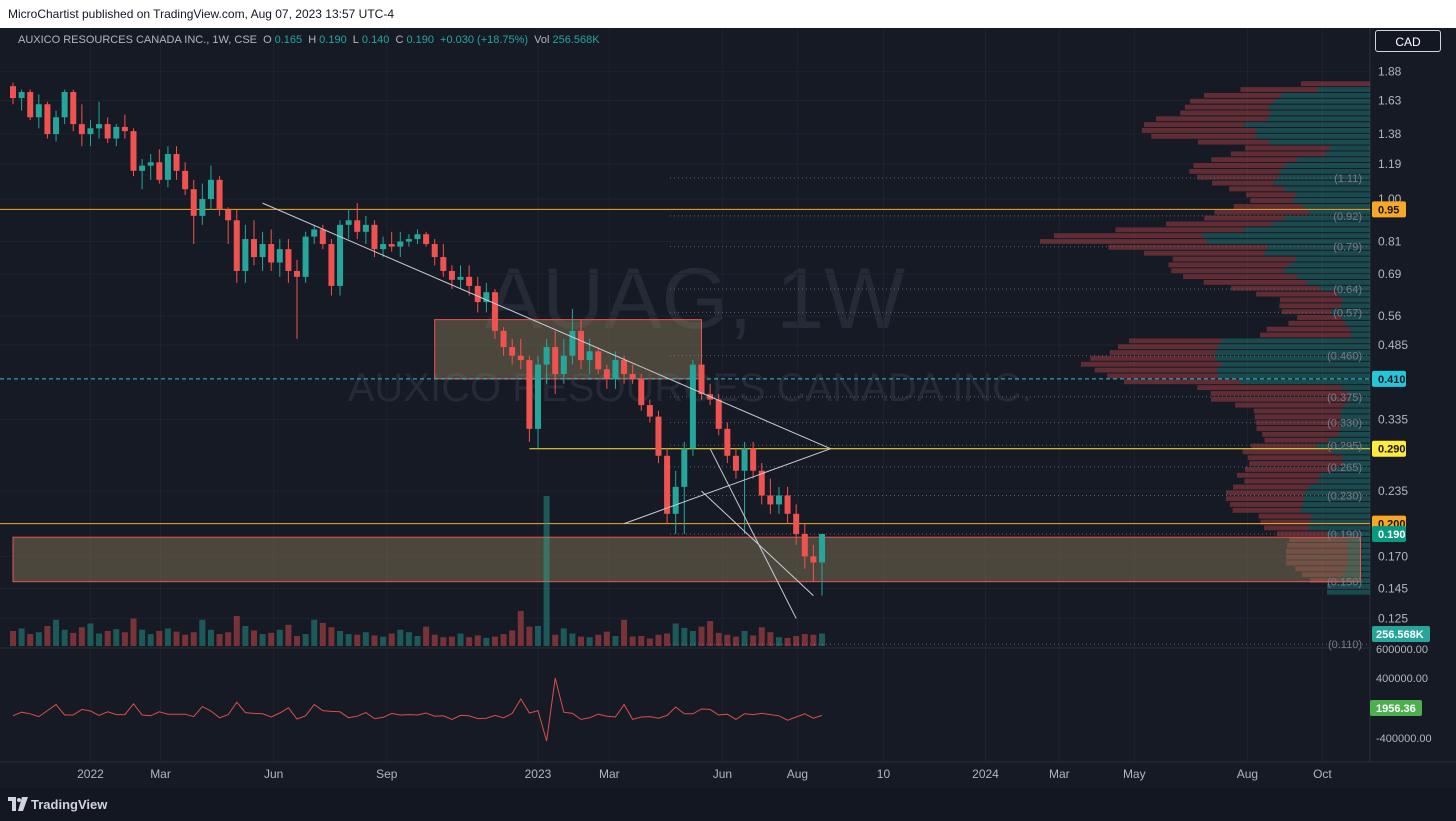 The width and height of the screenshot is (1456, 821). Describe the element at coordinates (728, 804) in the screenshot. I see `footer: TradingView` at that location.